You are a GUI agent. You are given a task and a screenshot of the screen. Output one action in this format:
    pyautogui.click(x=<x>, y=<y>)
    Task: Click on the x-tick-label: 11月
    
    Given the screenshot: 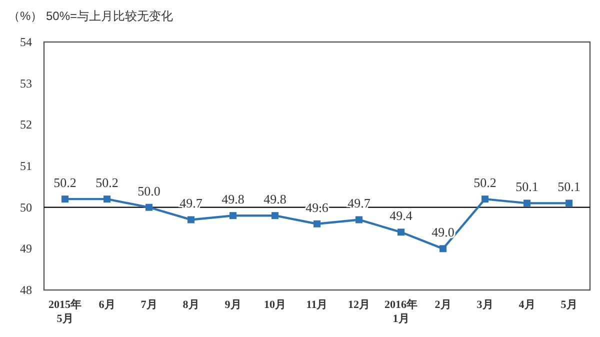 What is the action you would take?
    pyautogui.click(x=317, y=305)
    